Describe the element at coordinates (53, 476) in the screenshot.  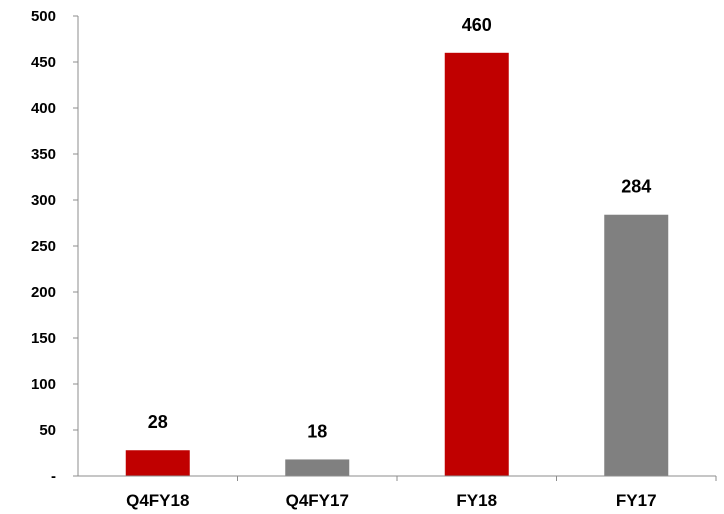
I see `y-tick-label: -` at that location.